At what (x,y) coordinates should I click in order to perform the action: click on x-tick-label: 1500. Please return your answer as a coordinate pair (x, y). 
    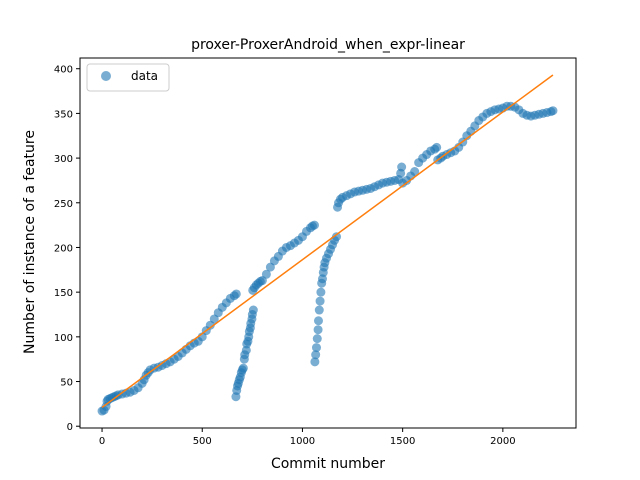
    Looking at the image, I should click on (402, 441).